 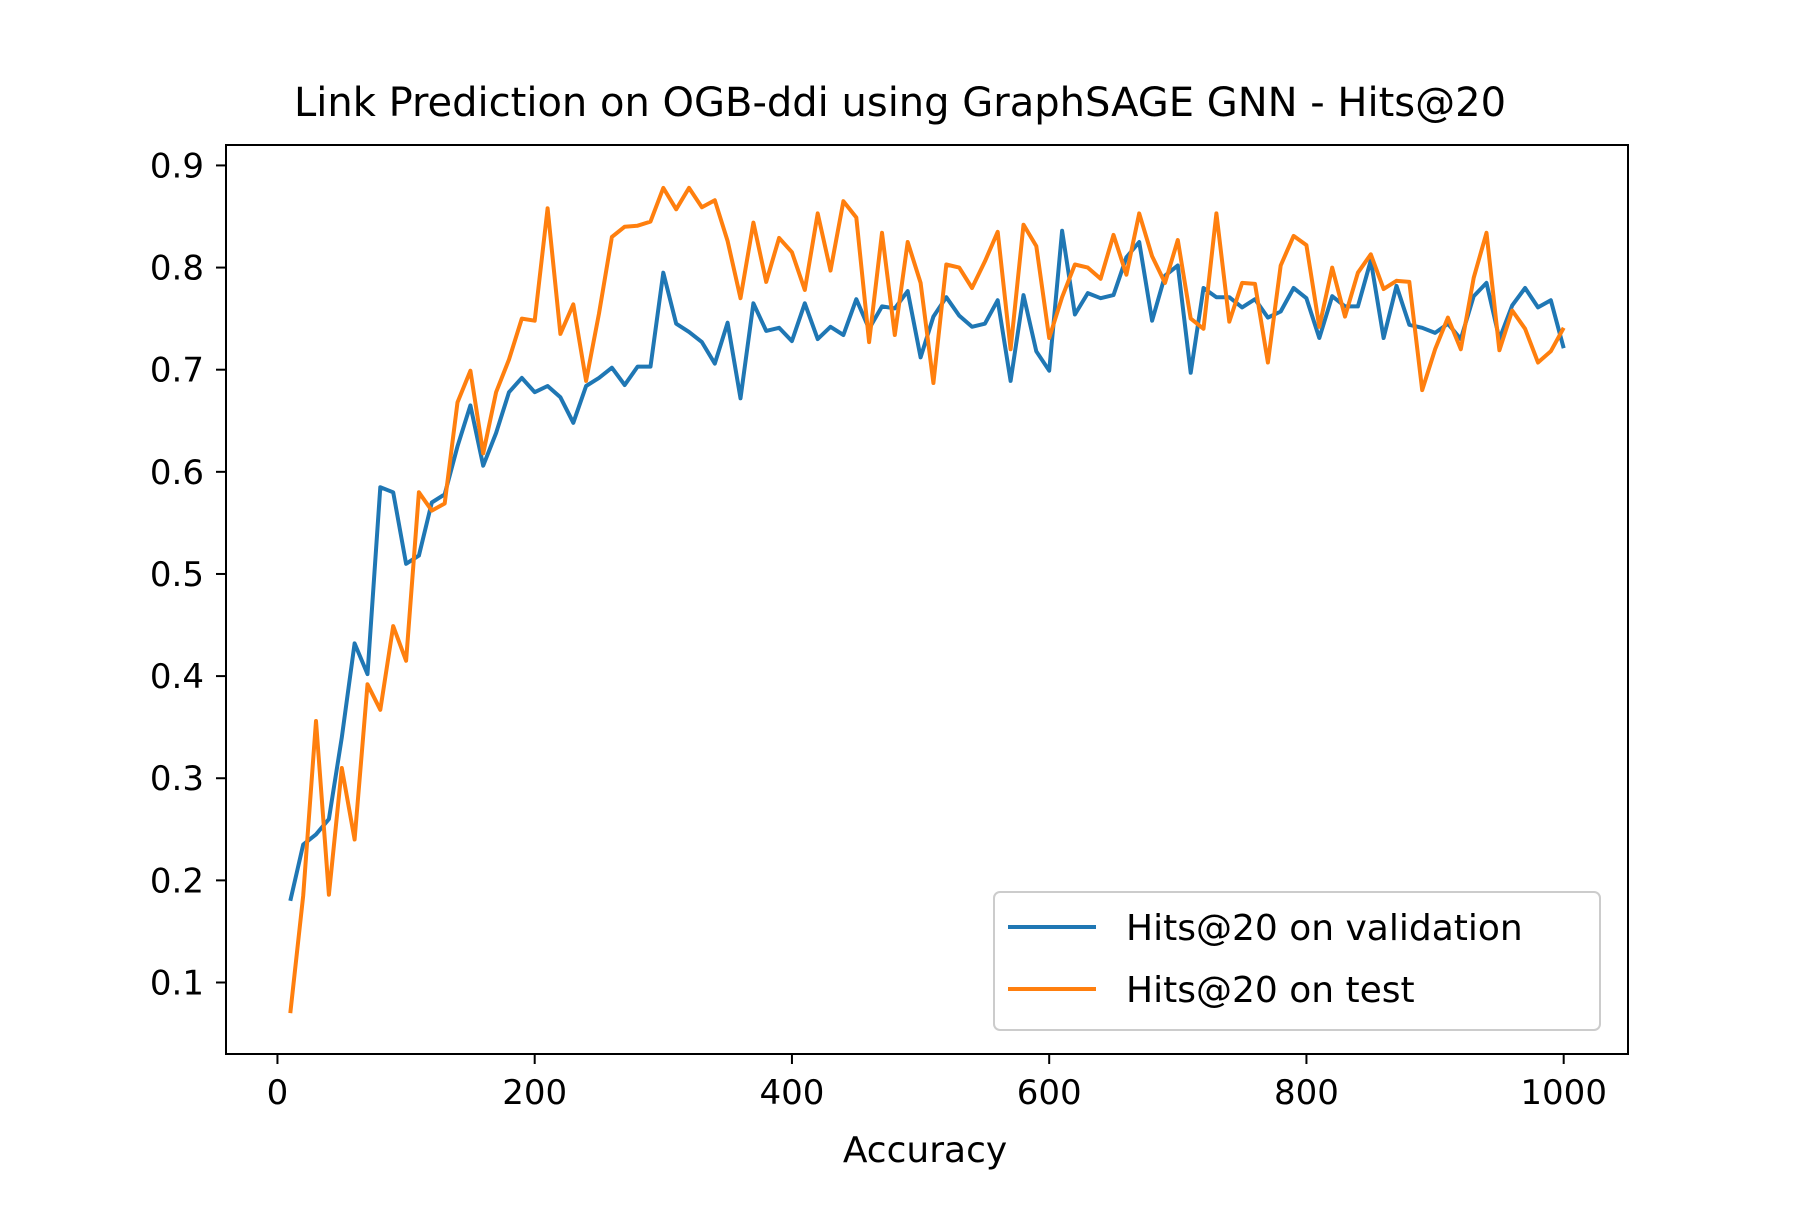 I want to click on x-tick-label: 200, so click(x=534, y=1093).